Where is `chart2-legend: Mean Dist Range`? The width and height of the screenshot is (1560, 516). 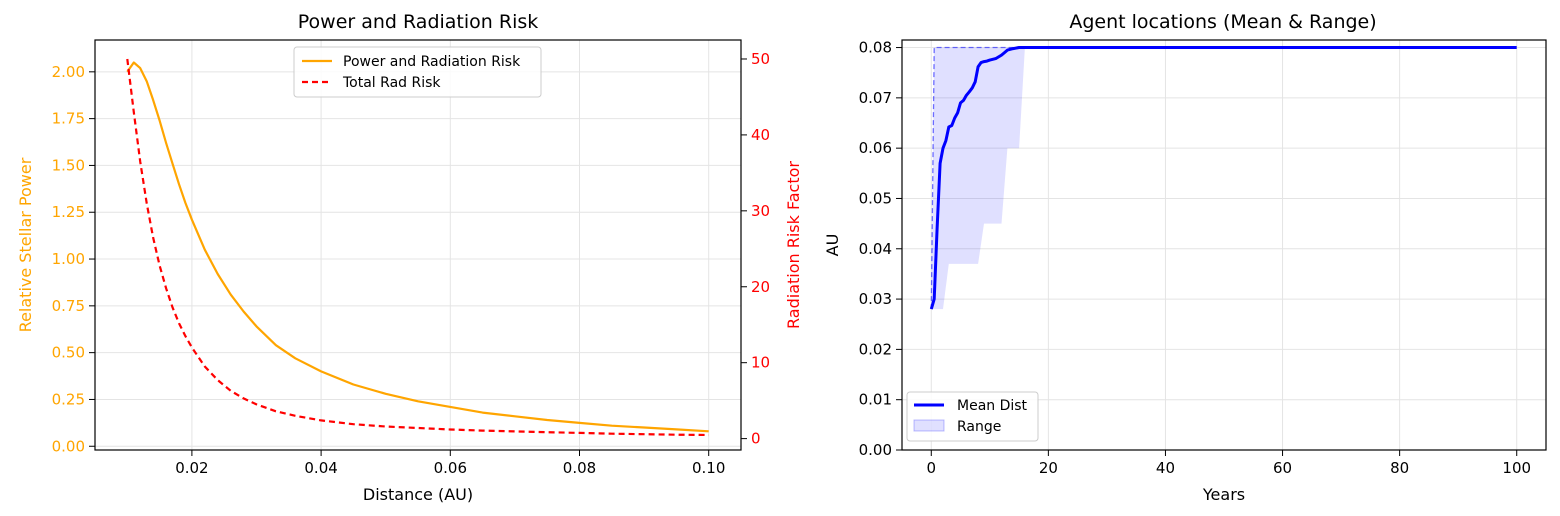
chart2-legend: Mean Dist Range is located at coordinates (972, 416).